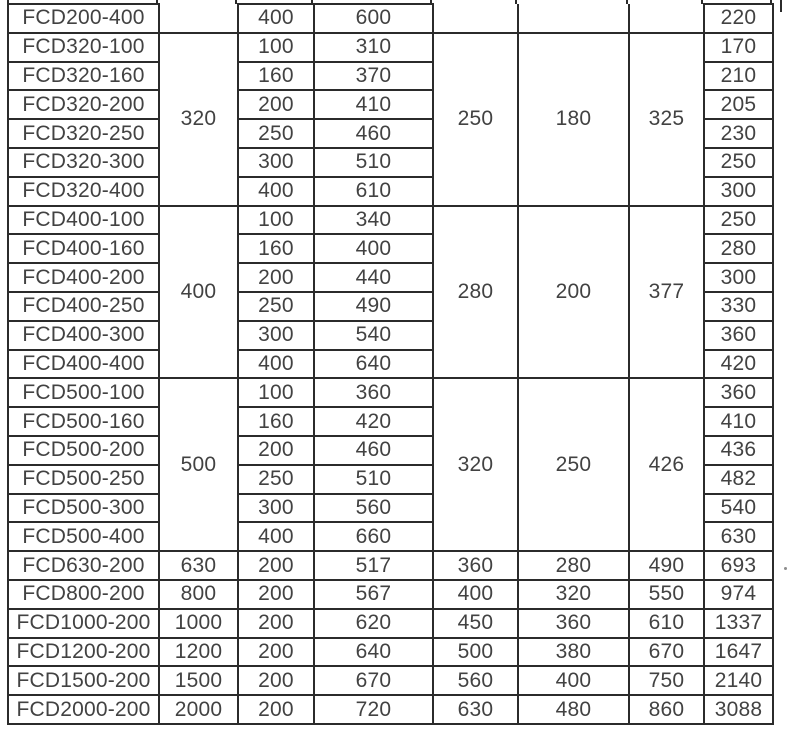 The image size is (790, 737). I want to click on crop-artifact-dot, so click(785, 568).